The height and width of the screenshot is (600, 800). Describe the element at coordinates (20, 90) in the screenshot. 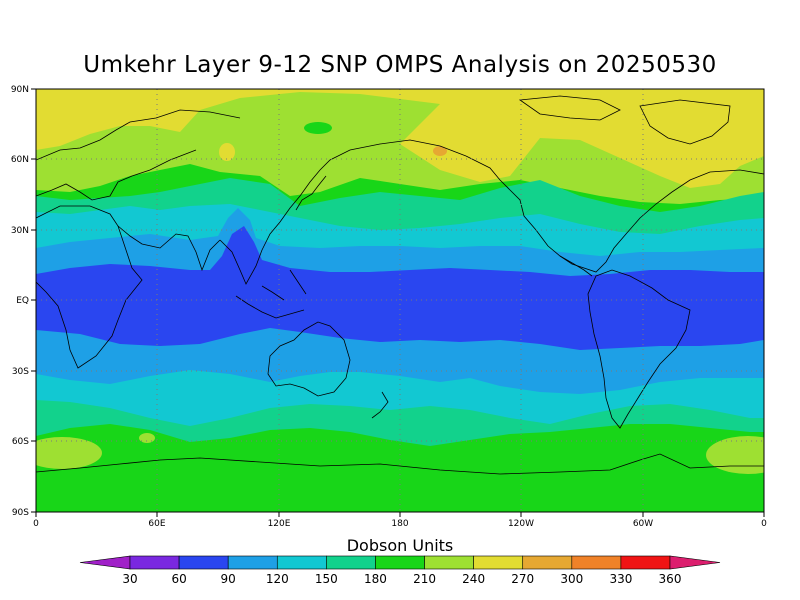

I see `lat-label-90n: 90N` at that location.